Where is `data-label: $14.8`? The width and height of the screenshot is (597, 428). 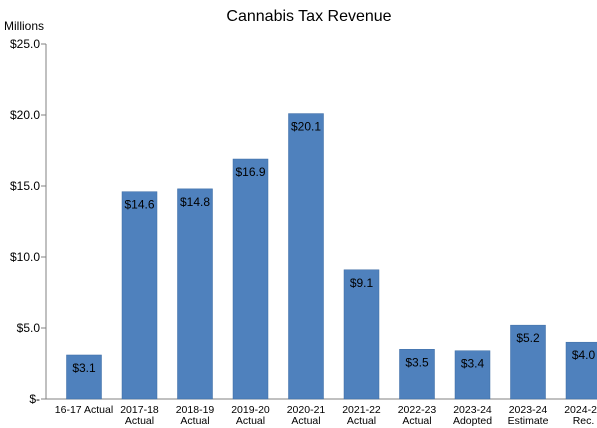 data-label: $14.8 is located at coordinates (195, 202).